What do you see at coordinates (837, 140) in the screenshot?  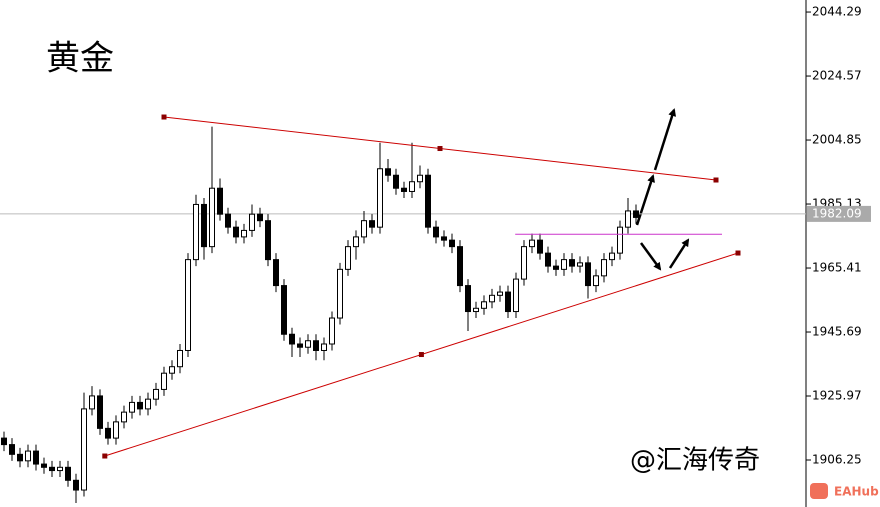 I see `y-tick-label: 2004.85` at bounding box center [837, 140].